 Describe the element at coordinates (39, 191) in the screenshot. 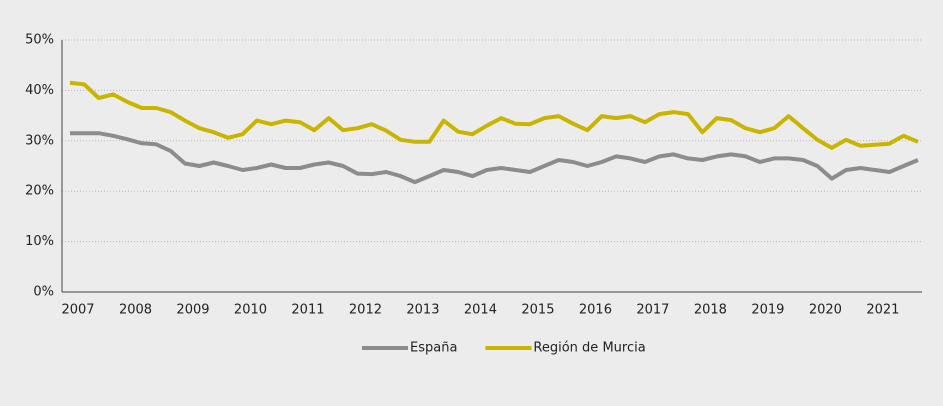

I see `y-tick-label: 20%` at that location.